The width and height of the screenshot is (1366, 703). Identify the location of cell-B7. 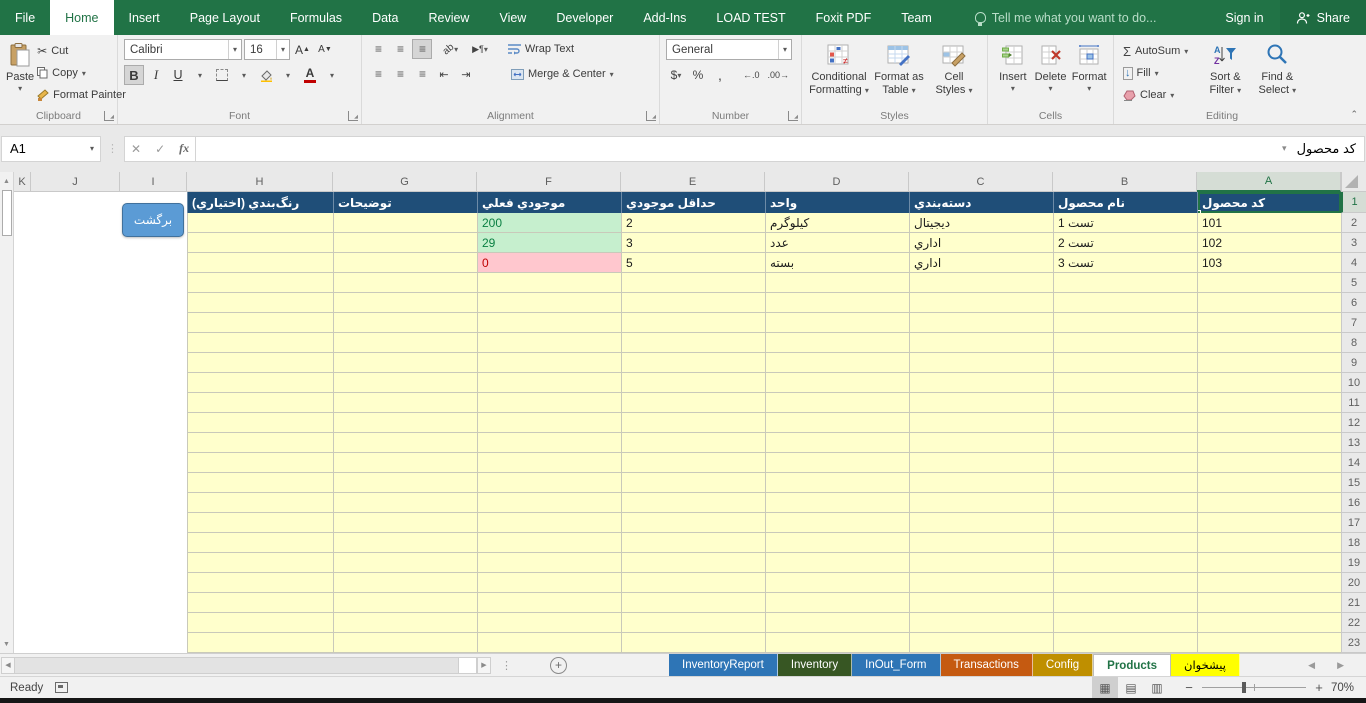
(1125, 323).